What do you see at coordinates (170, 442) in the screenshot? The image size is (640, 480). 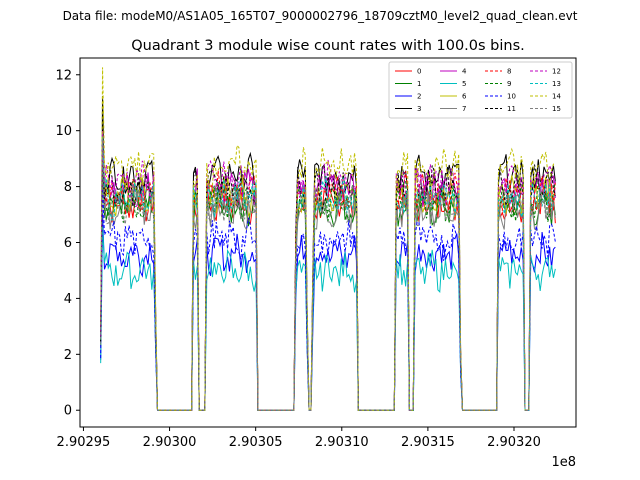 I see `x-tick-label: 2.90300` at bounding box center [170, 442].